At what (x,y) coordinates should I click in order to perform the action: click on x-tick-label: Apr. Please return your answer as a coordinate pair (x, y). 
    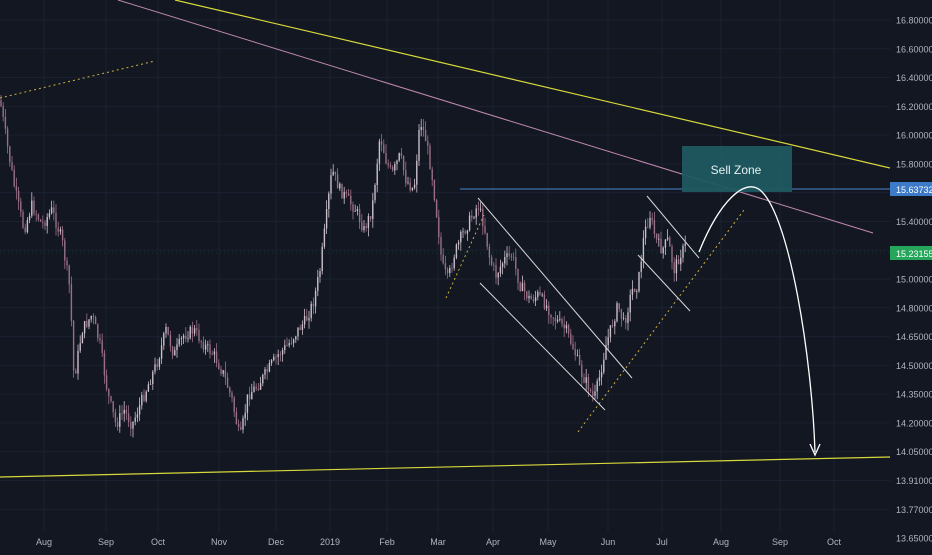
    Looking at the image, I should click on (493, 542).